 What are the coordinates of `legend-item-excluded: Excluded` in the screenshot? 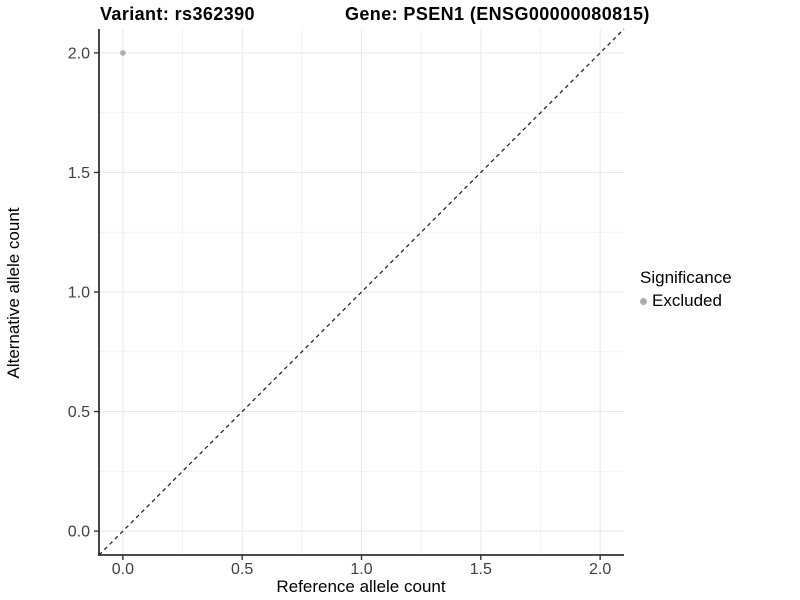 It's located at (686, 301).